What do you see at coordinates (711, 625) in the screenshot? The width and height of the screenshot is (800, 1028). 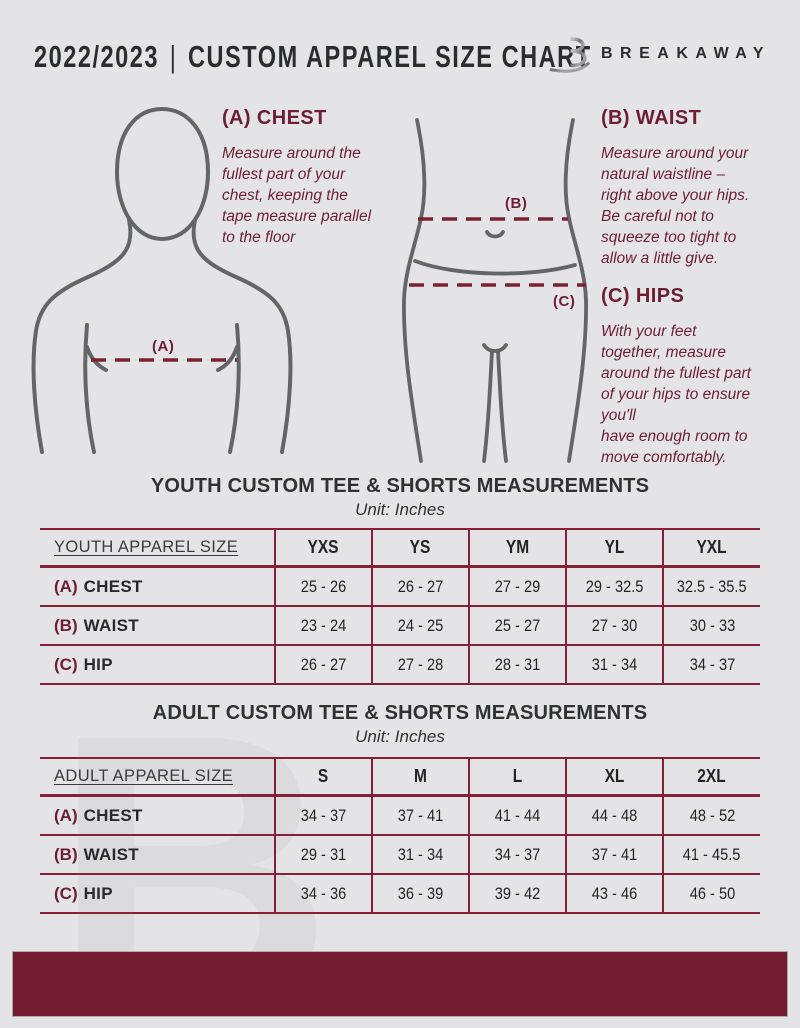 I see `table-cell: 30 - 33` at bounding box center [711, 625].